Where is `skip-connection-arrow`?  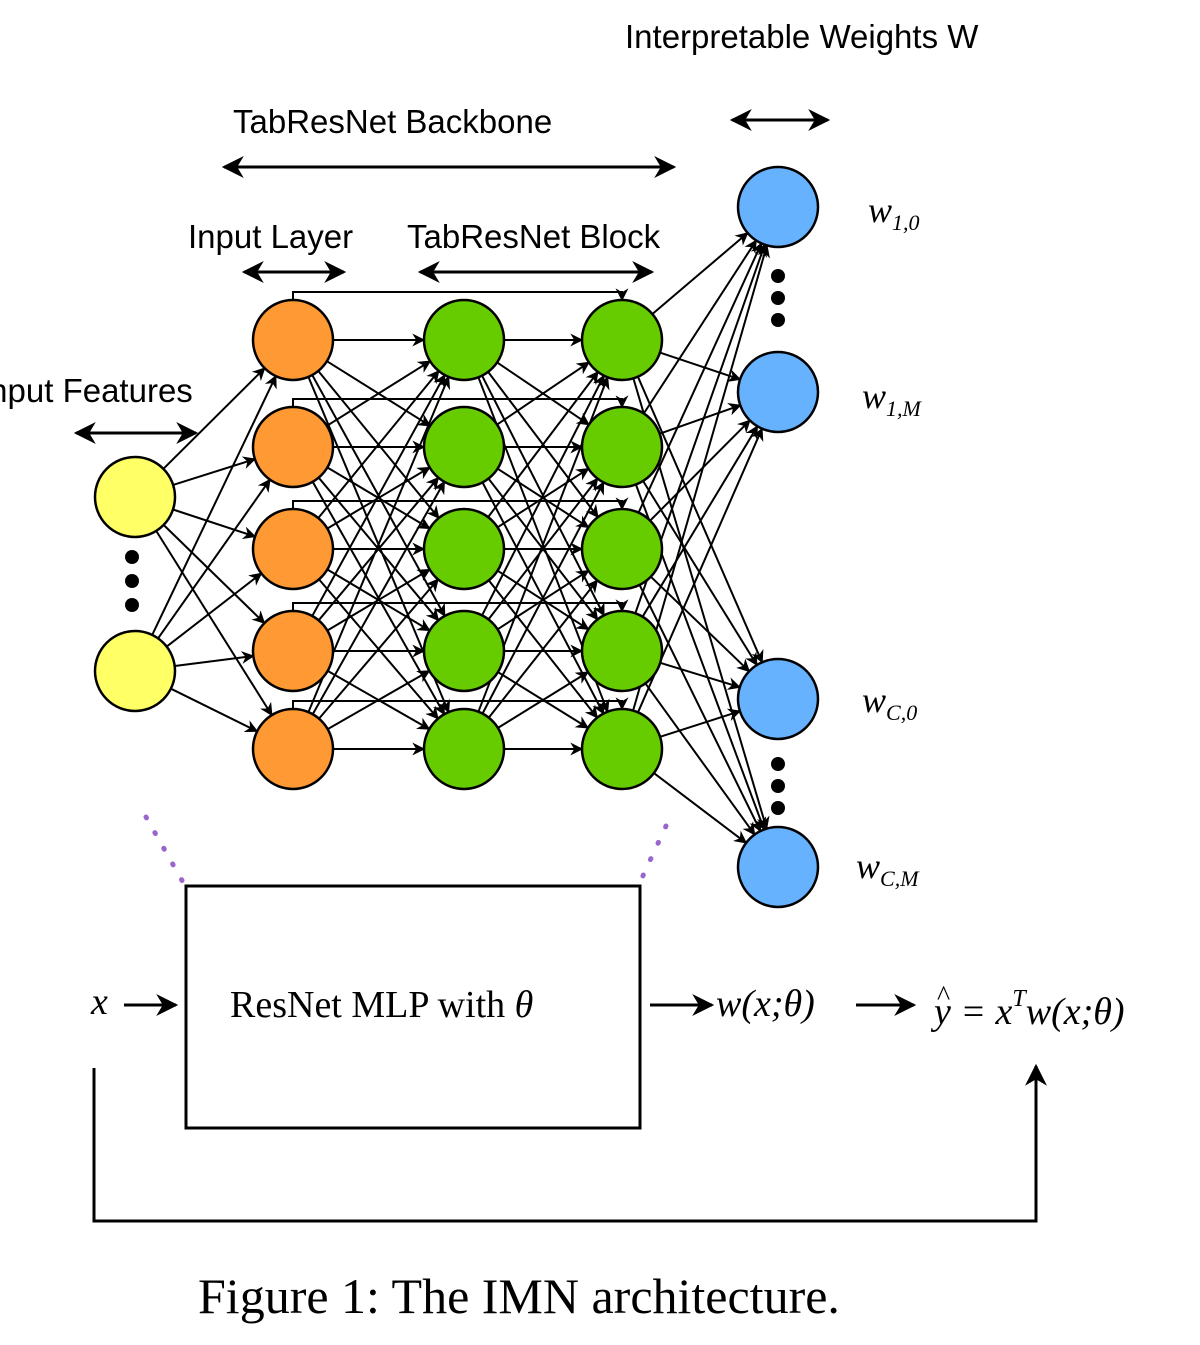 skip-connection-arrow is located at coordinates (569, 1143).